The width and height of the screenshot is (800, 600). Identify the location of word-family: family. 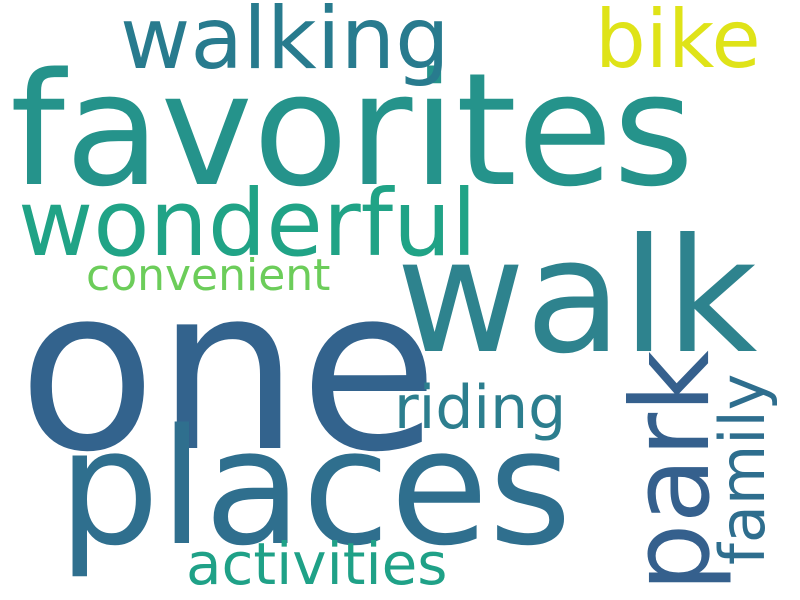
(742, 469).